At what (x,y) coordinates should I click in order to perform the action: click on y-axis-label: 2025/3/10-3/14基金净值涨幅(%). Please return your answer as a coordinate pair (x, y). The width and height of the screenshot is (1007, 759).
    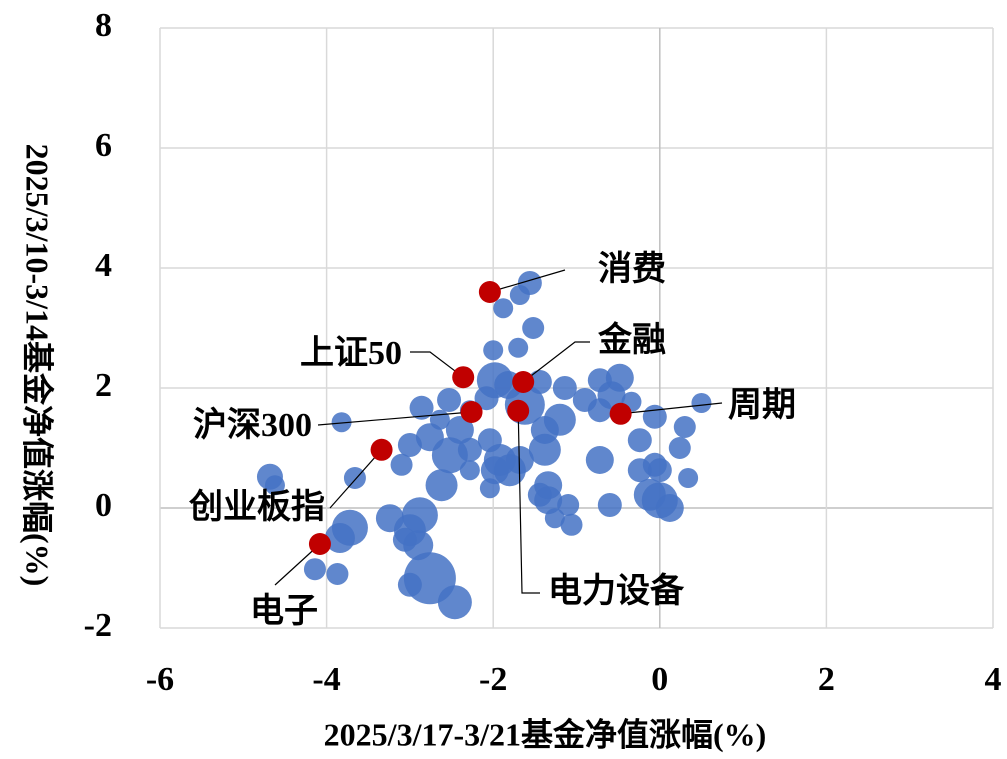
    Looking at the image, I should click on (38, 365).